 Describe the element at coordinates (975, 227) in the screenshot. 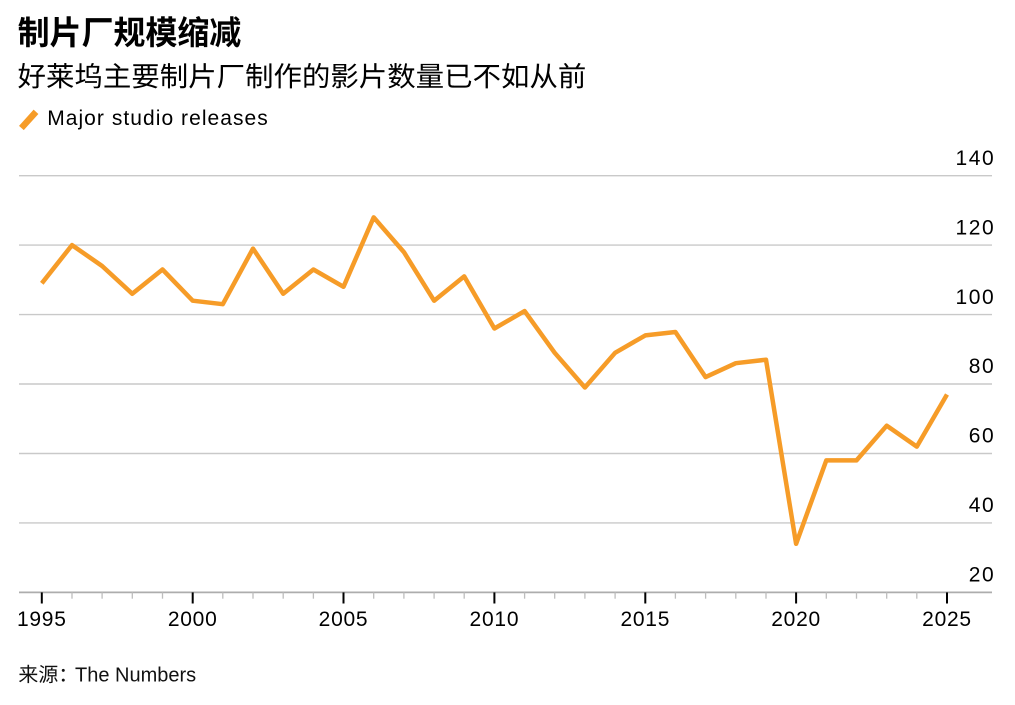

I see `svg-text: 120` at that location.